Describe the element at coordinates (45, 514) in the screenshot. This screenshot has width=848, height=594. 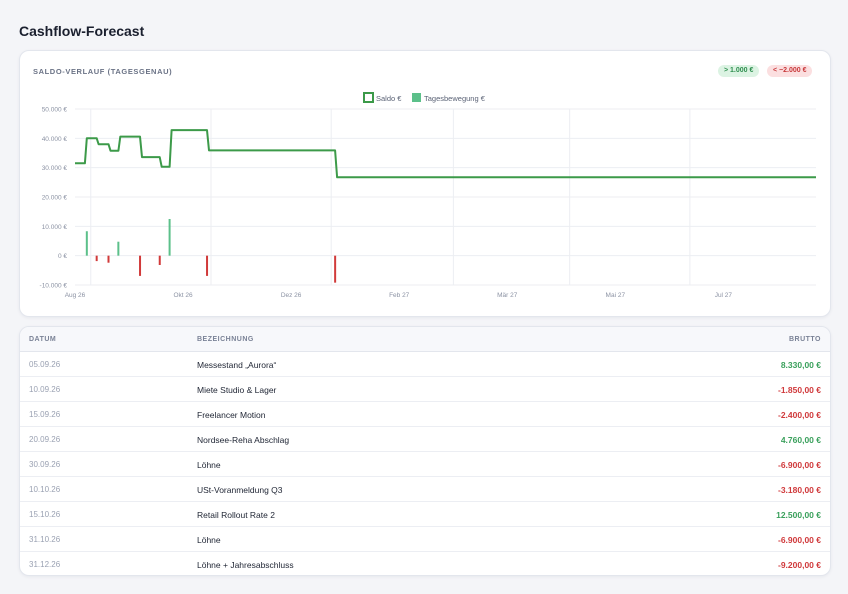
I see `row-date: 15.10.26` at that location.